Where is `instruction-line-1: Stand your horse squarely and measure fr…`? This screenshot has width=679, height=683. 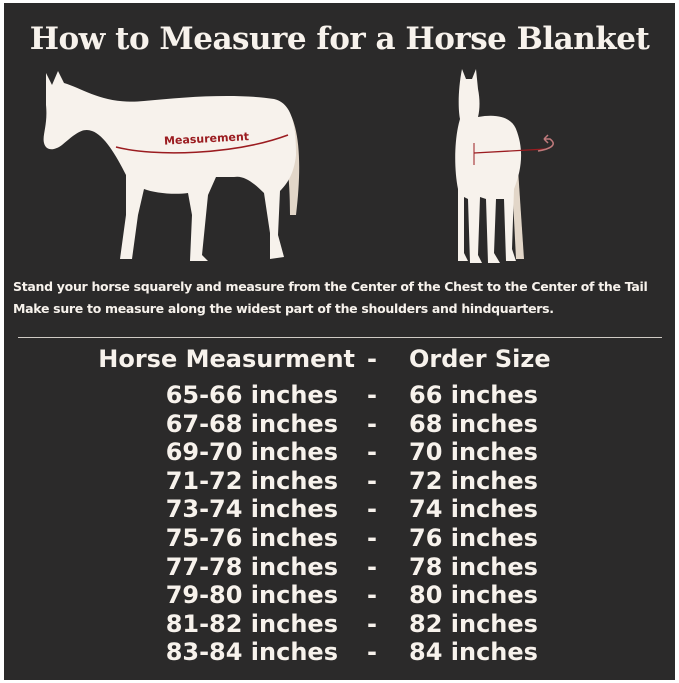
instruction-line-1: Stand your horse squarely and measure fr… is located at coordinates (330, 286).